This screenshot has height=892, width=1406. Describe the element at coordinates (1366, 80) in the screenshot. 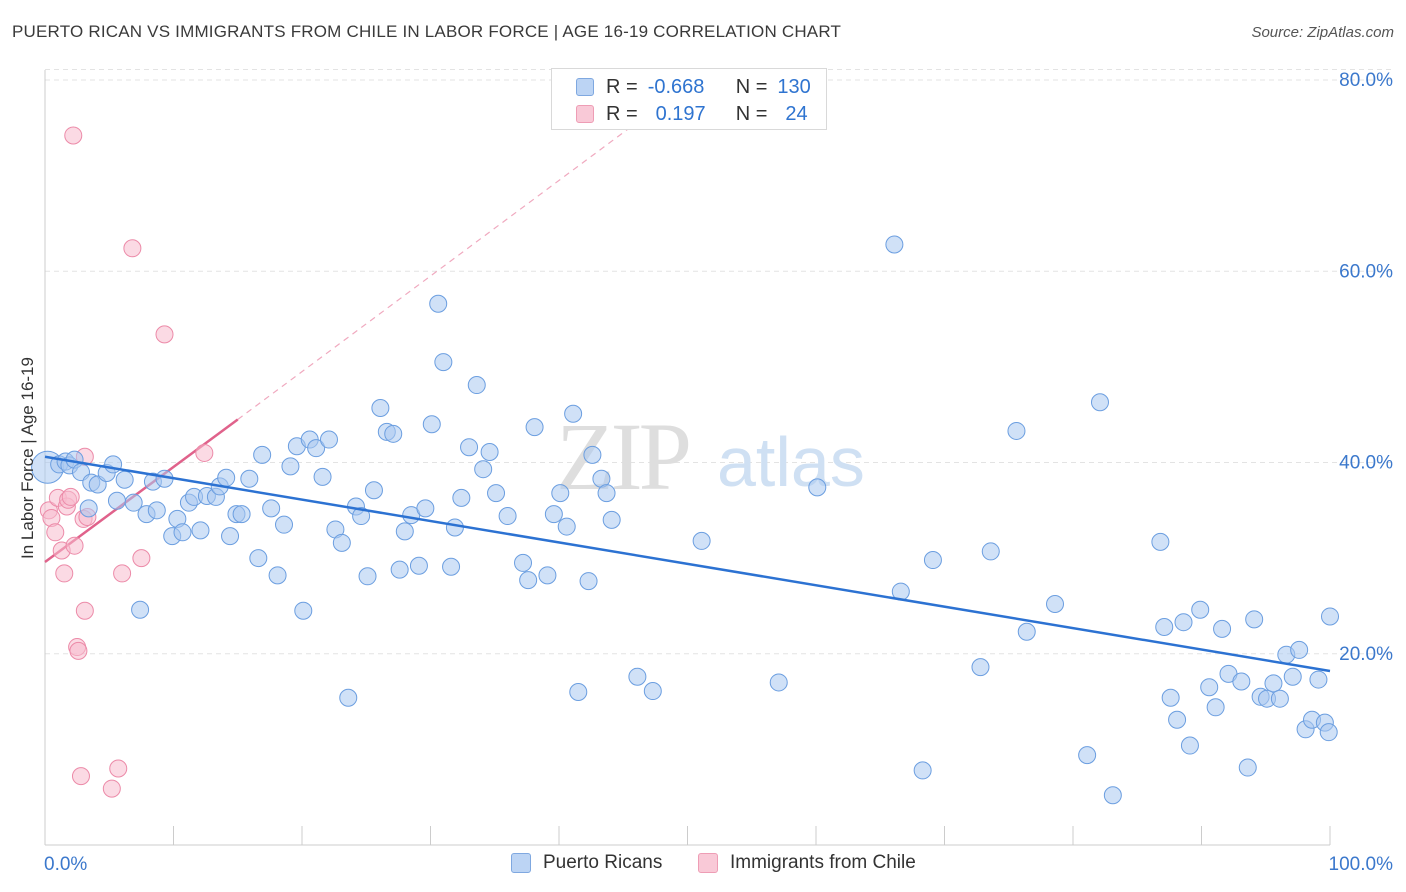

I see `y-tick-label: 80.0%` at that location.